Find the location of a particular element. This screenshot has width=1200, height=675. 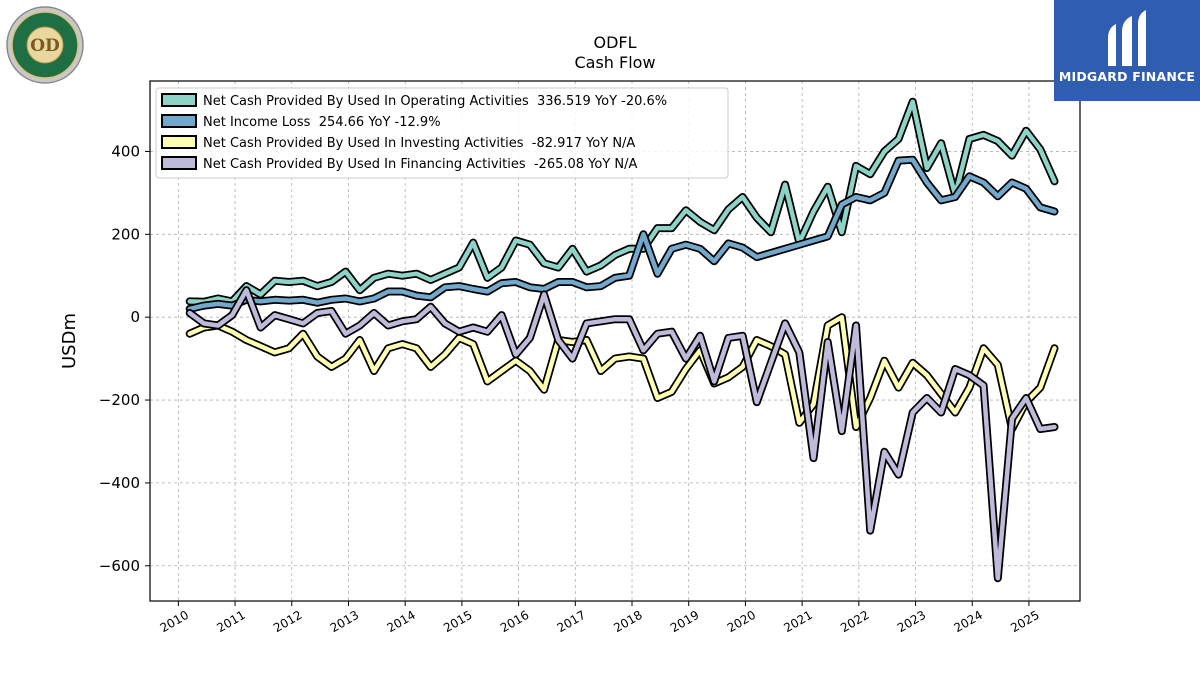

y-tick-label: 200 is located at coordinates (125, 234).